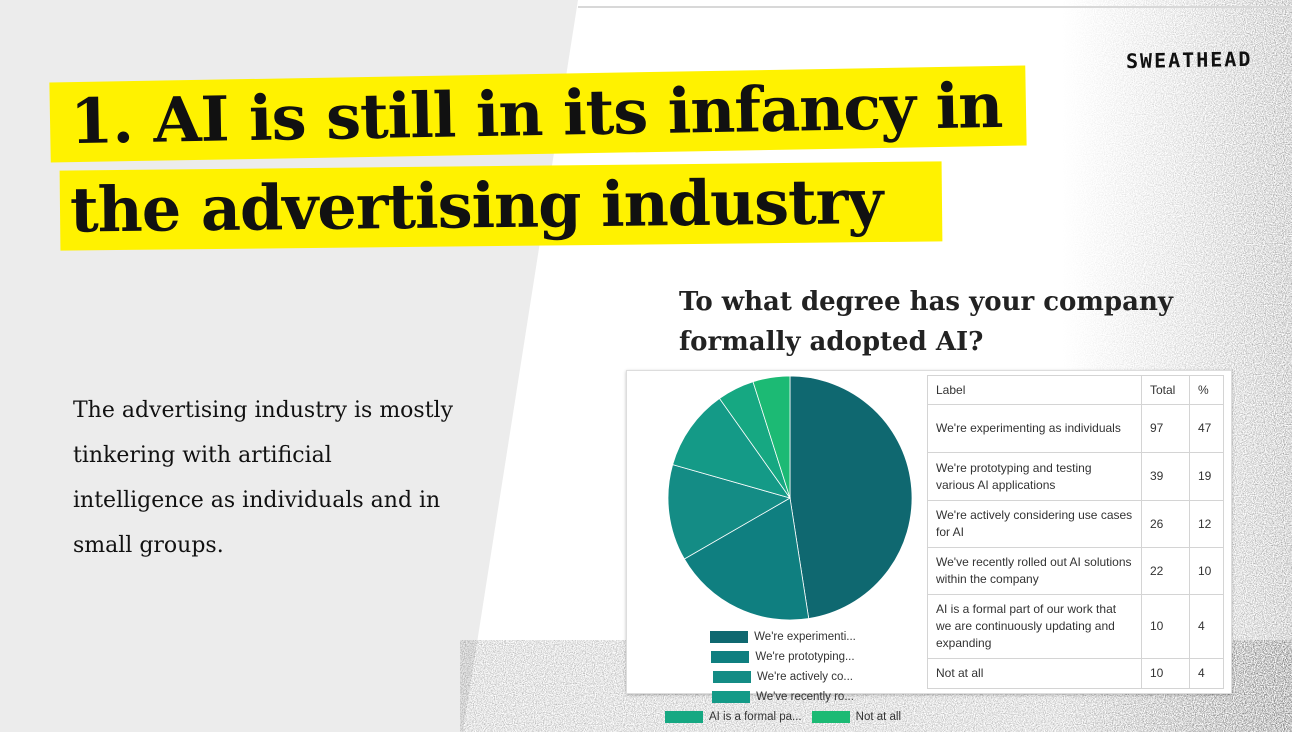  What do you see at coordinates (1034, 390) in the screenshot?
I see `header-label: Label` at bounding box center [1034, 390].